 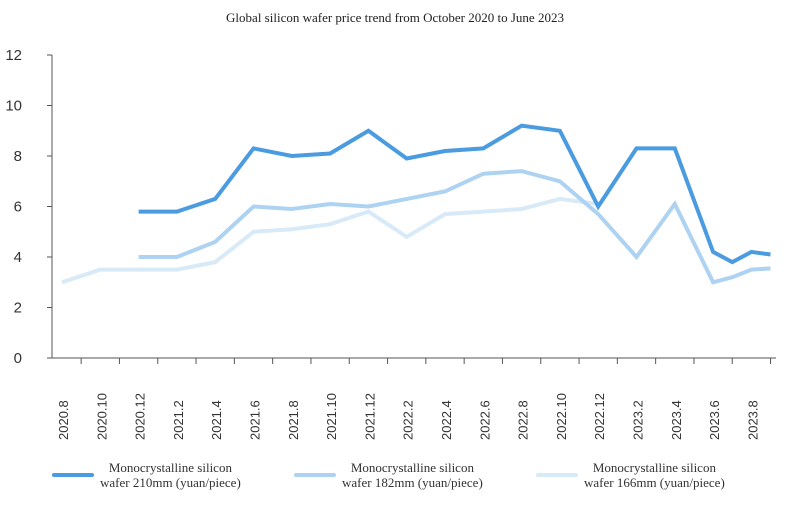 What do you see at coordinates (63, 420) in the screenshot?
I see `x-tick-label: 2020.8` at bounding box center [63, 420].